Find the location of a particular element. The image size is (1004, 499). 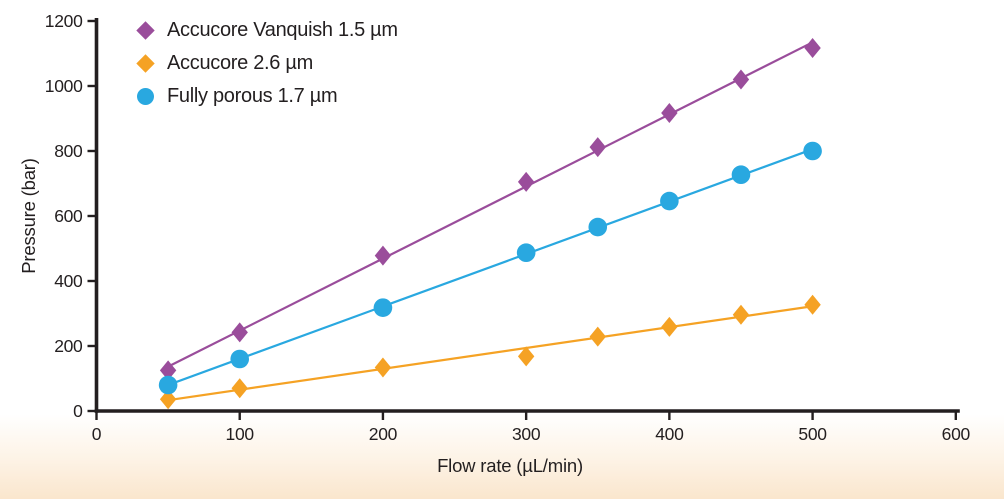

x-tick-label: 500 is located at coordinates (812, 434).